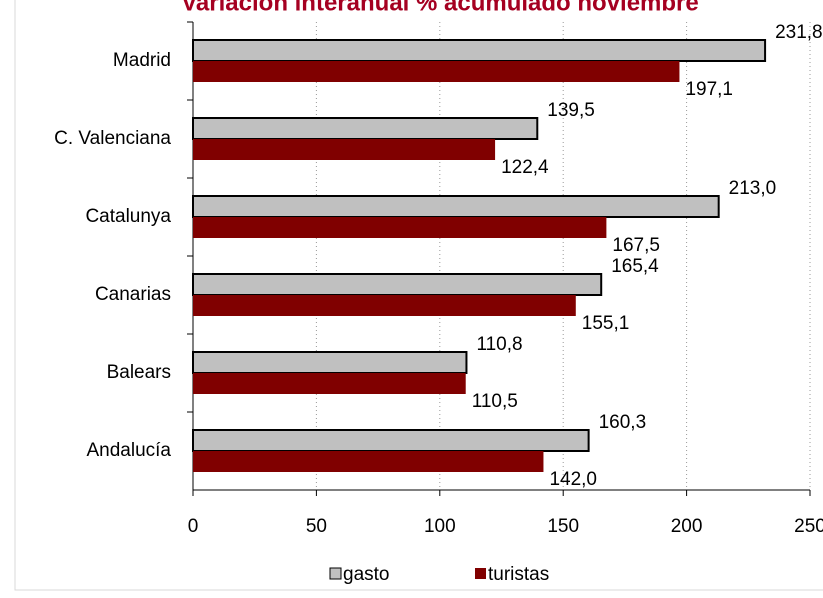 Image resolution: width=823 pixels, height=598 pixels. What do you see at coordinates (571, 110) in the screenshot?
I see `data-label: 139,5` at bounding box center [571, 110].